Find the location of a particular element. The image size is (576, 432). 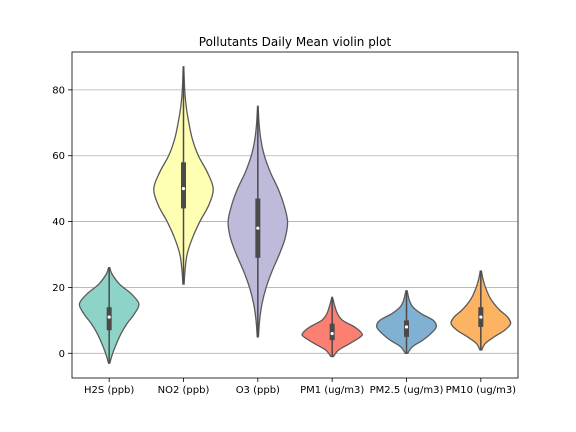

chart-title: Pollutants Daily Mean violin plot is located at coordinates (295, 42).